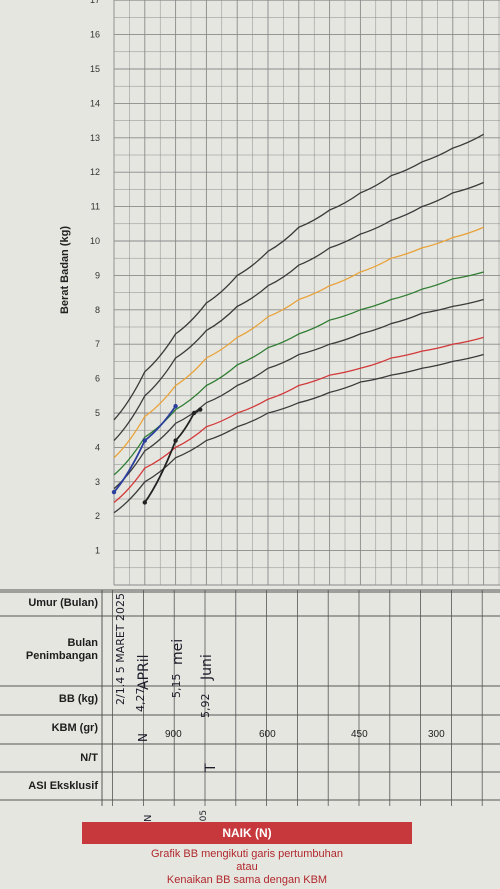 The image size is (500, 889). I want to click on y-tick-label: 16, so click(95, 35).